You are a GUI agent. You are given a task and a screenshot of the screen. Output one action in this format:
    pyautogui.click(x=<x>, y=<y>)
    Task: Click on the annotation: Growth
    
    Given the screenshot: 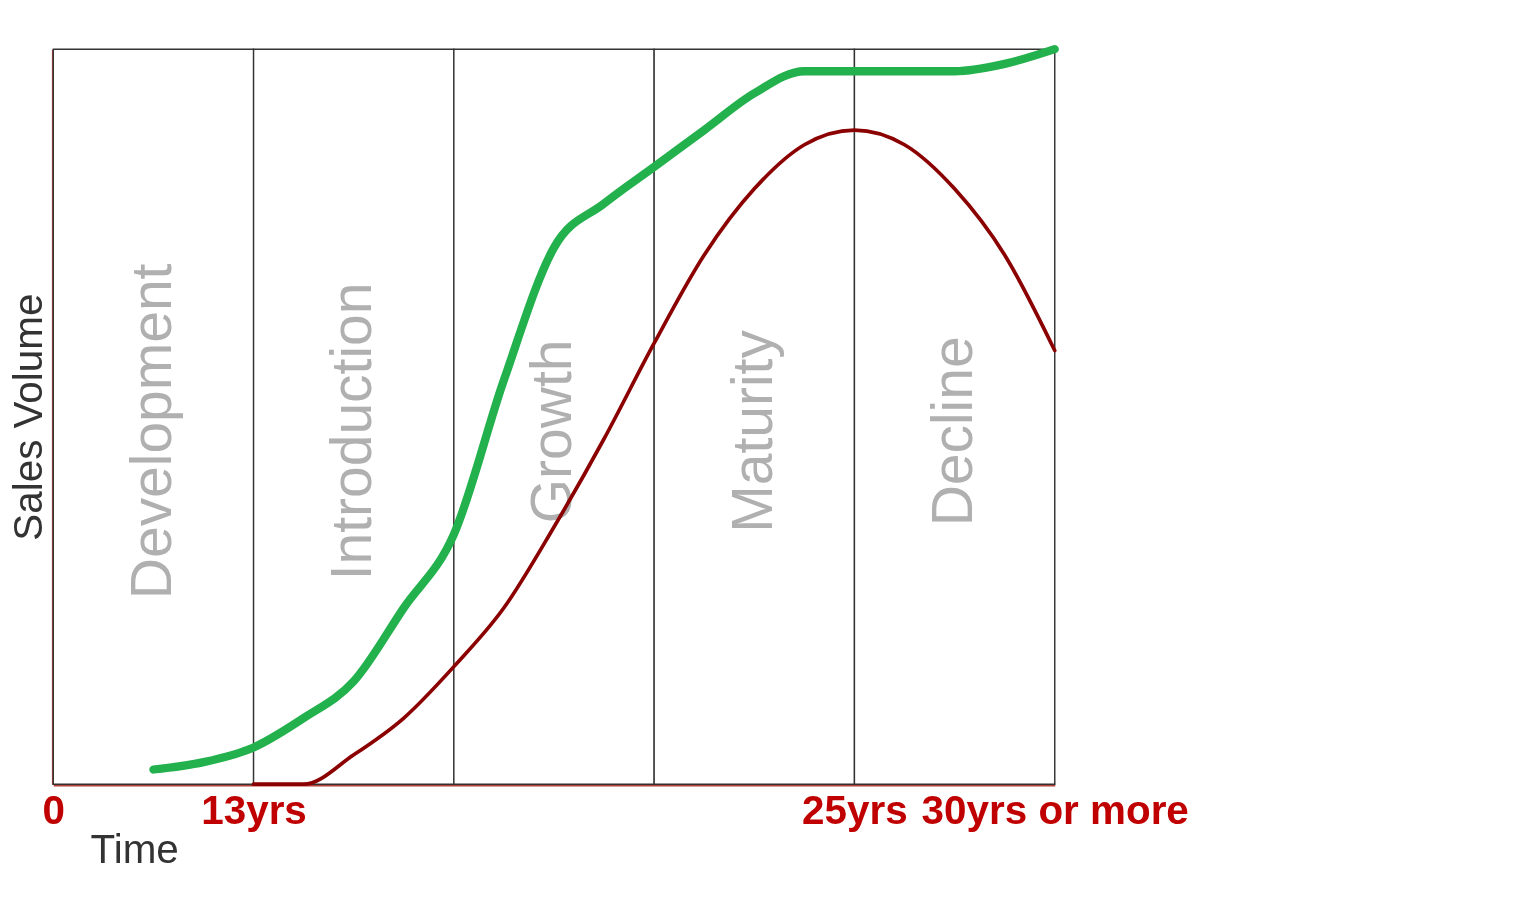 What is the action you would take?
    pyautogui.click(x=551, y=431)
    